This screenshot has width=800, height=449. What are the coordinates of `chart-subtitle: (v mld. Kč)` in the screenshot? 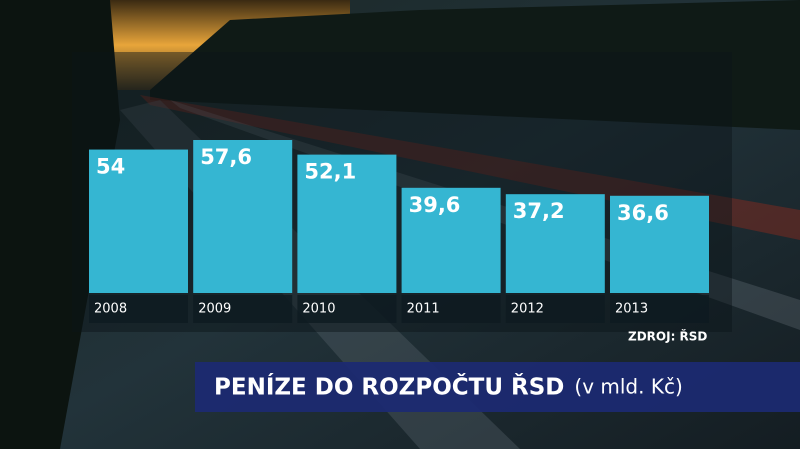 It's located at (628, 387).